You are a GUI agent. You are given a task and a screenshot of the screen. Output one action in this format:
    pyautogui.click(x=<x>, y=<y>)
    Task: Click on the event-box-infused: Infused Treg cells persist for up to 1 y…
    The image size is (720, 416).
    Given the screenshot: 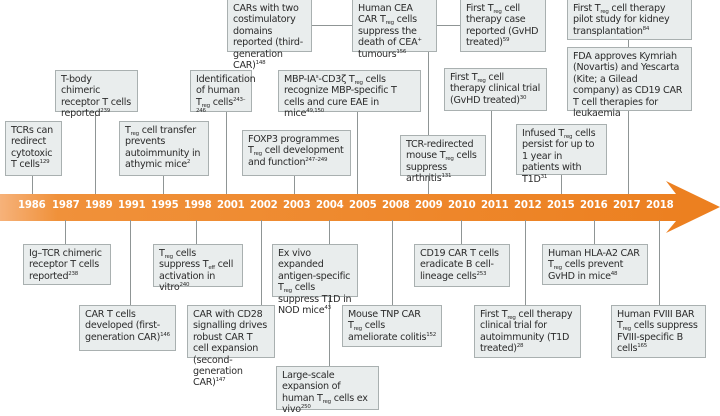 What is the action you would take?
    pyautogui.click(x=561, y=154)
    